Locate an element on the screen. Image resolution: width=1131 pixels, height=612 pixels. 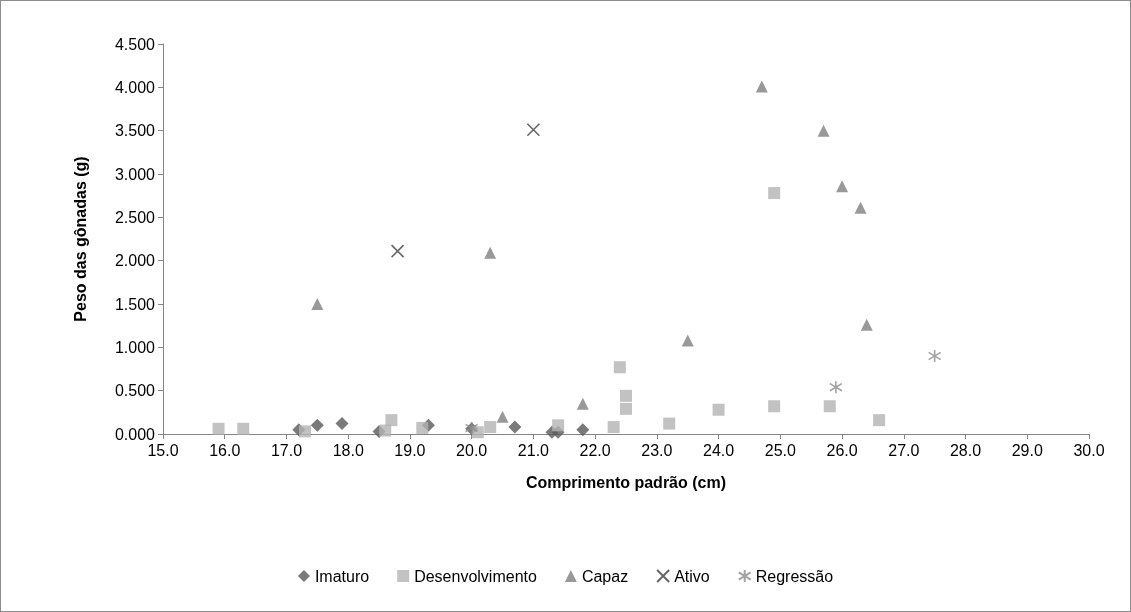
y-tick-label: 1.500 is located at coordinates (135, 304).